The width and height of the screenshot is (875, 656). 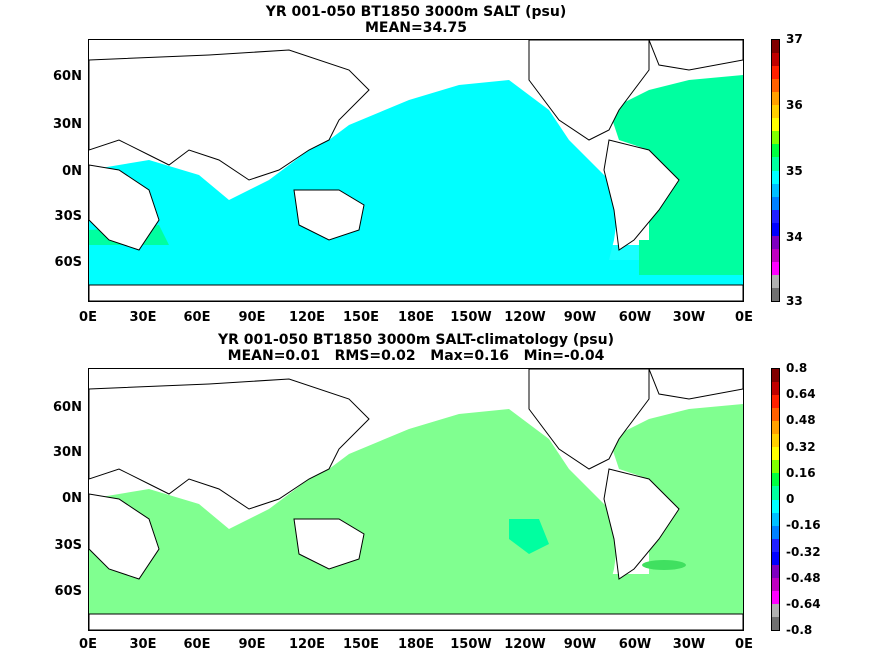 What do you see at coordinates (689, 644) in the screenshot?
I see `lon-label: 30W` at bounding box center [689, 644].